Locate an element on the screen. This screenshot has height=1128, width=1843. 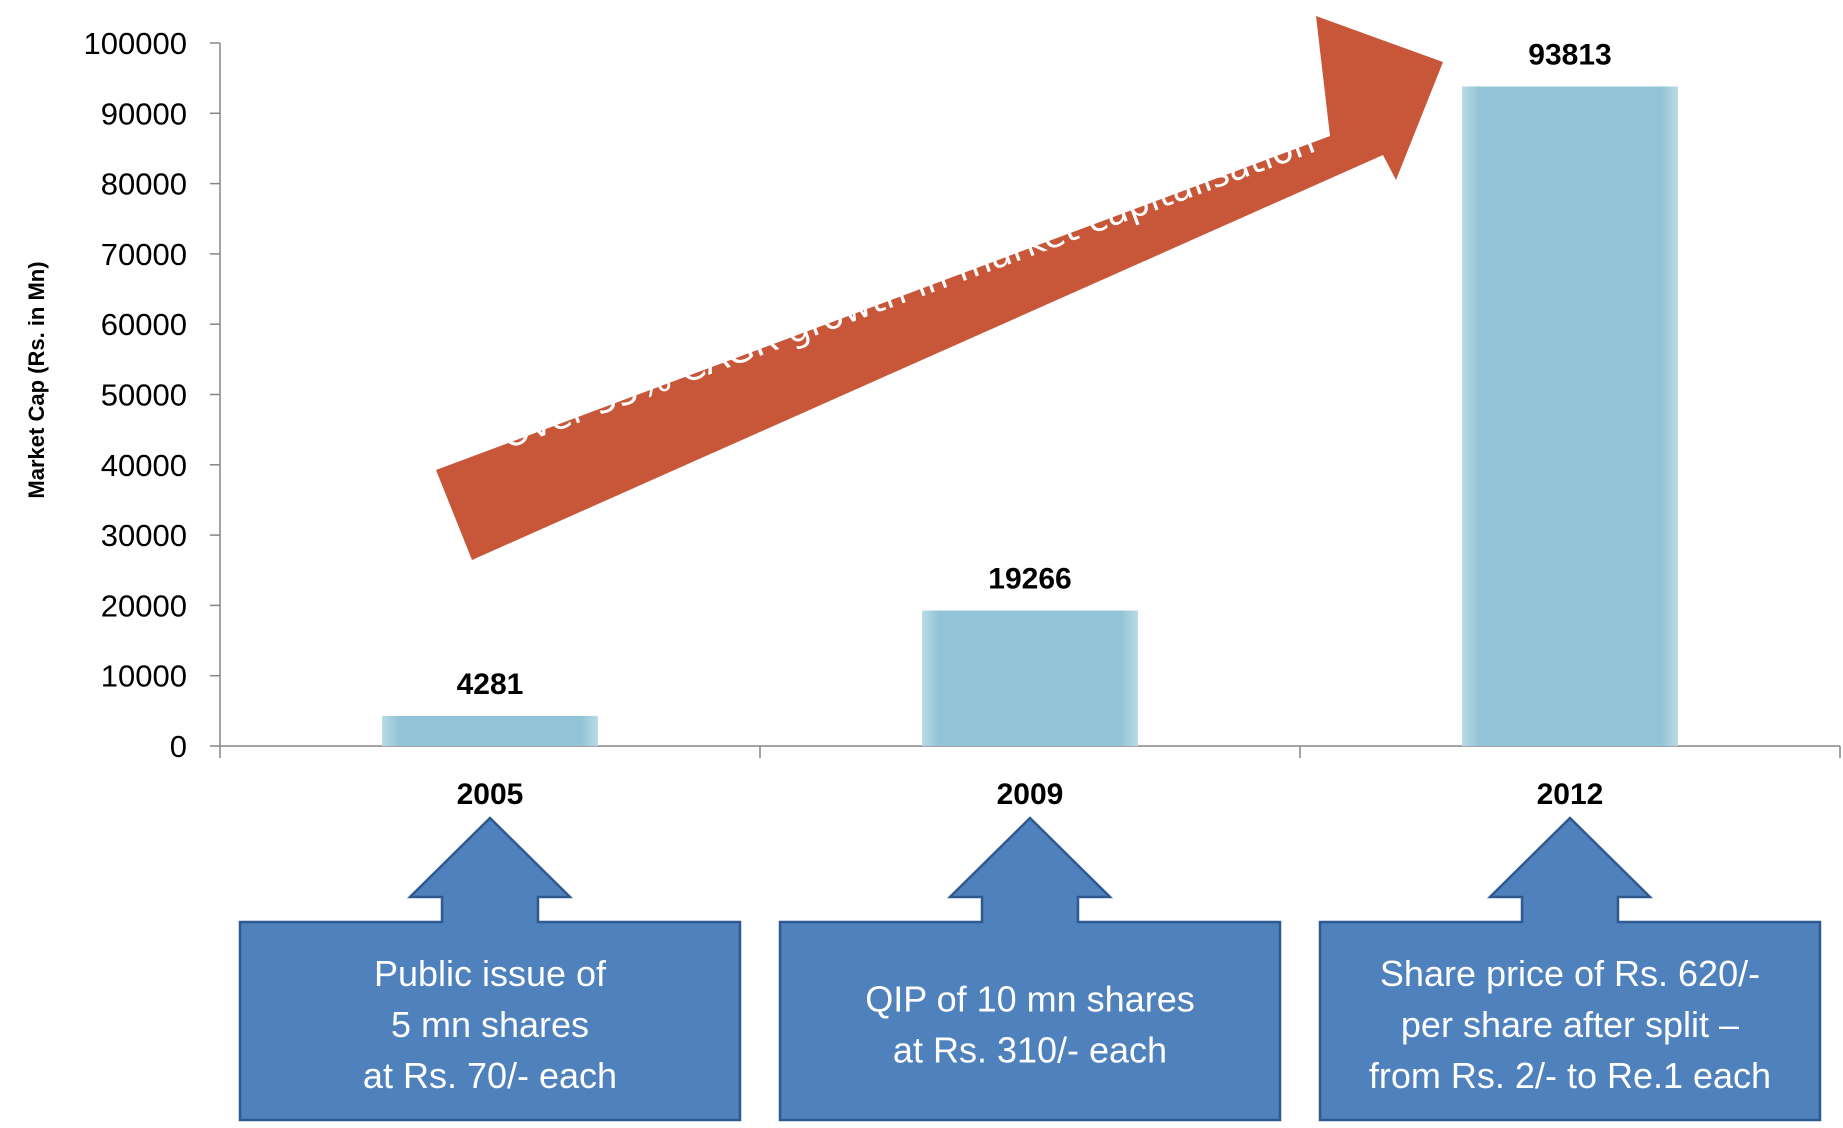
callout-text-line: per share after split – is located at coordinates (1570, 1024).